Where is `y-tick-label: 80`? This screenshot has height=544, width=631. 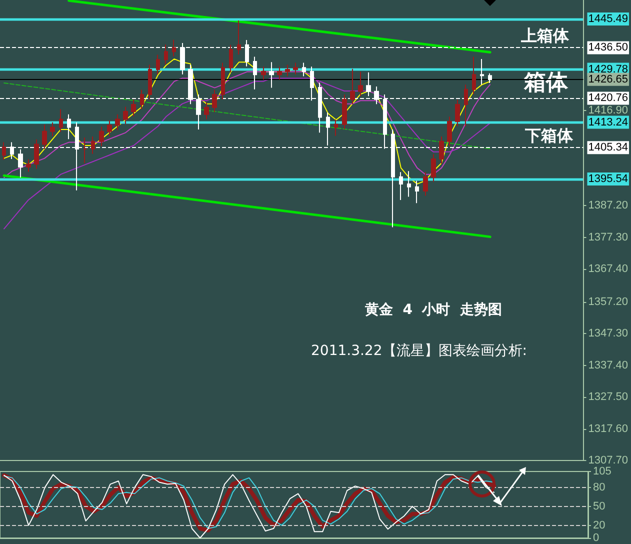 y-tick-label: 80 is located at coordinates (599, 487).